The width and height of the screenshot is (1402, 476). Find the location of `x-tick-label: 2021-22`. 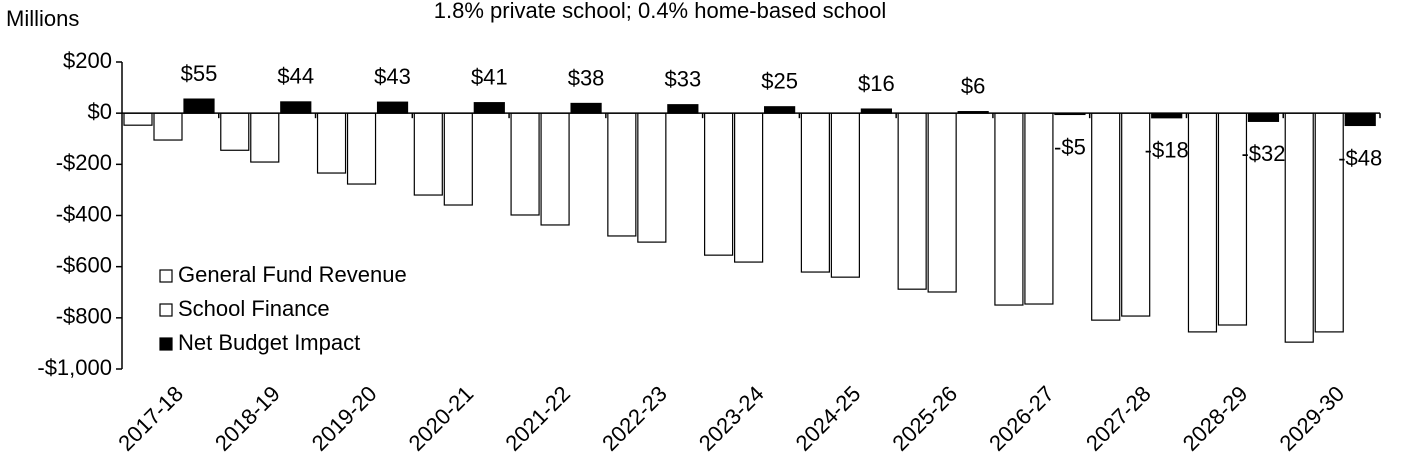

x-tick-label: 2021-22 is located at coordinates (537, 418).